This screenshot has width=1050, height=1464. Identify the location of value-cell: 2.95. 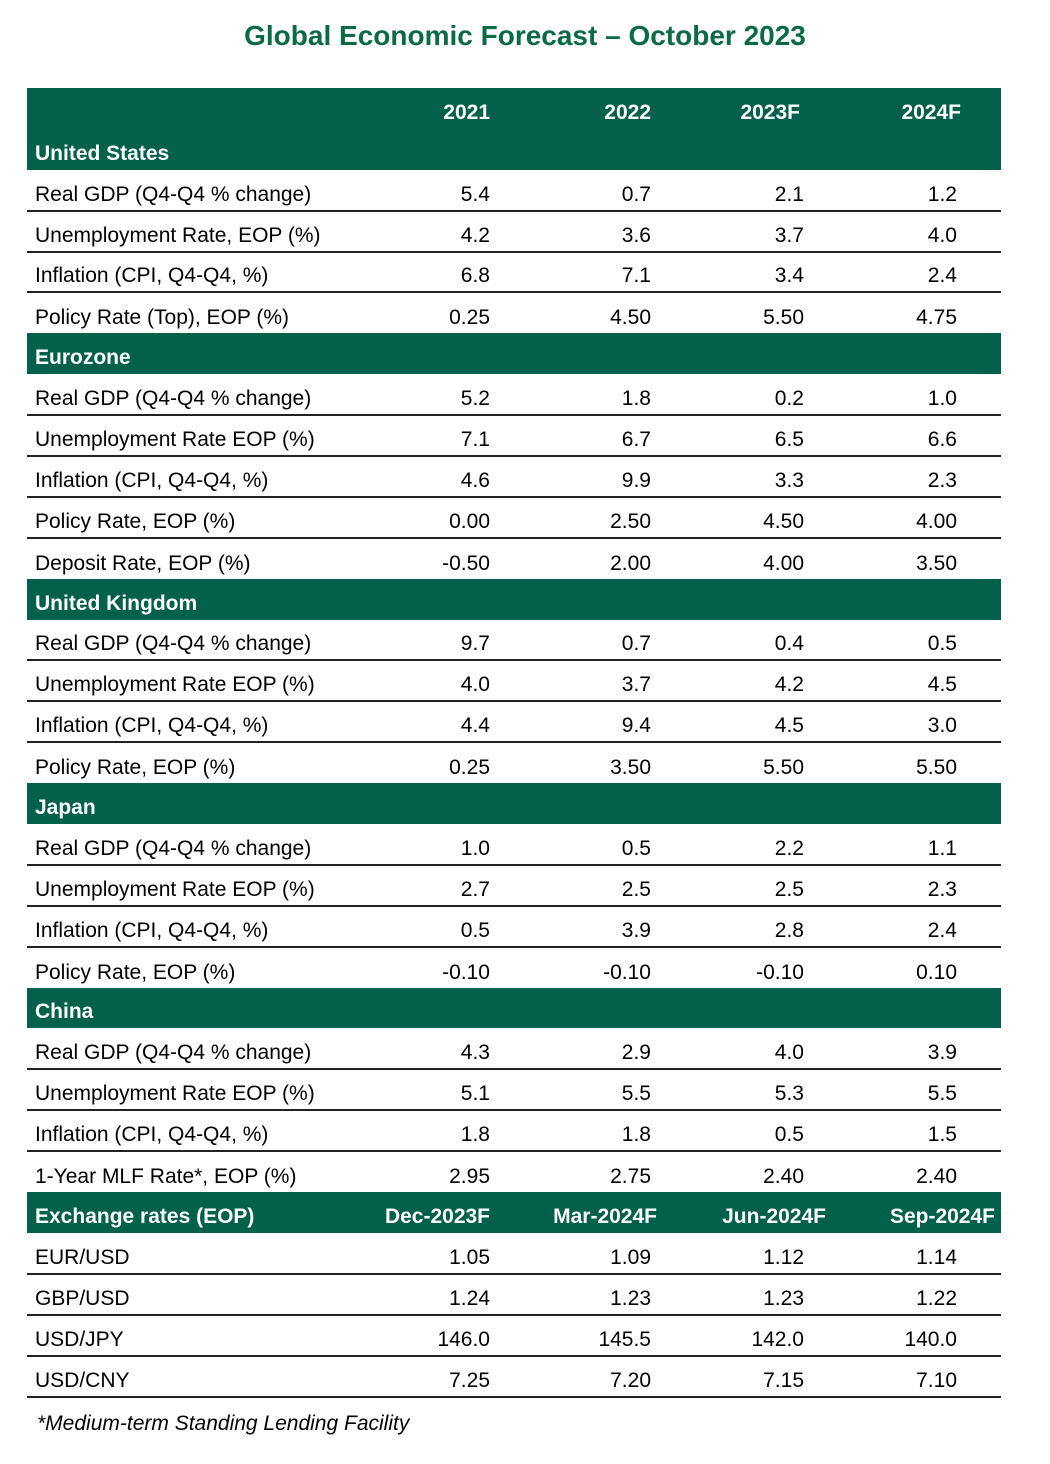
(469, 1177).